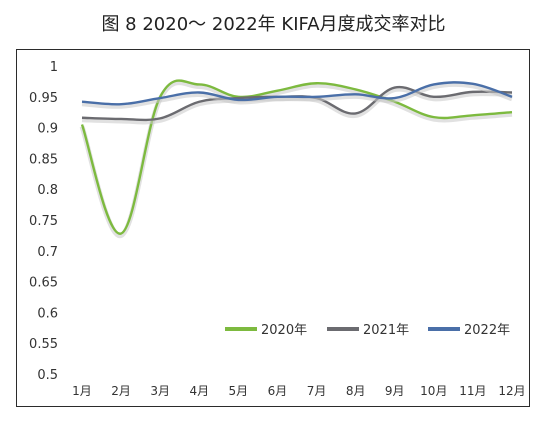 This screenshot has width=547, height=421. I want to click on x-tick-label: 2月, so click(121, 391).